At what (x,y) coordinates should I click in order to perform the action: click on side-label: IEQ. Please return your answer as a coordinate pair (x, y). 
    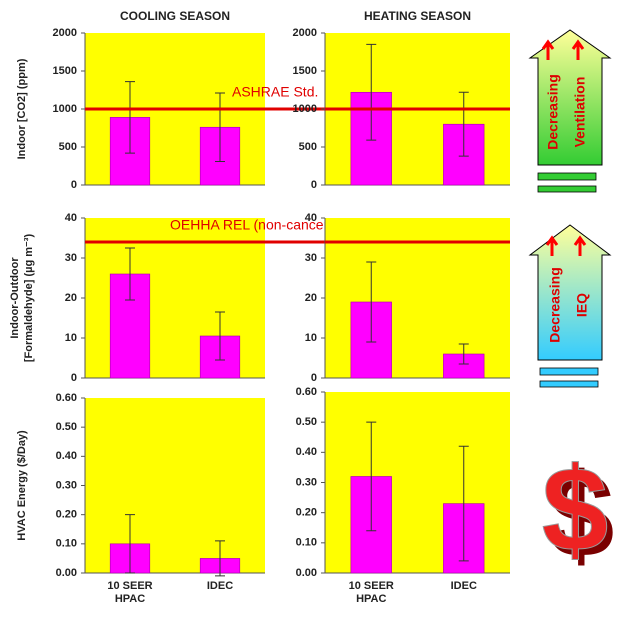
    Looking at the image, I should click on (582, 305).